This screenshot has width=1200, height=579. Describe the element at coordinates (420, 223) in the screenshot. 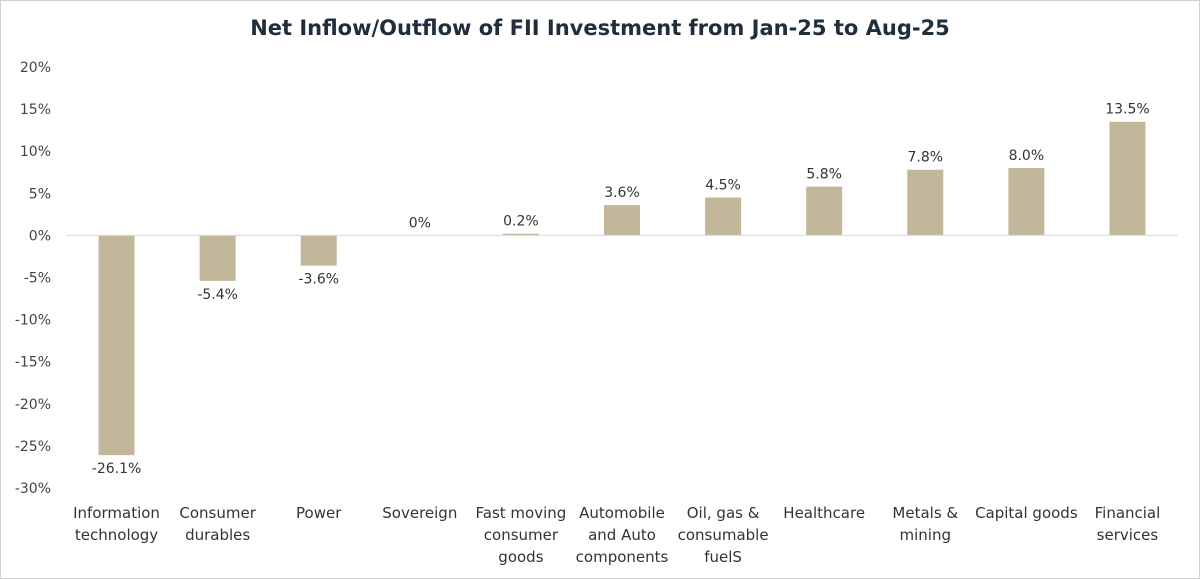

I see `data-label: 0%` at that location.